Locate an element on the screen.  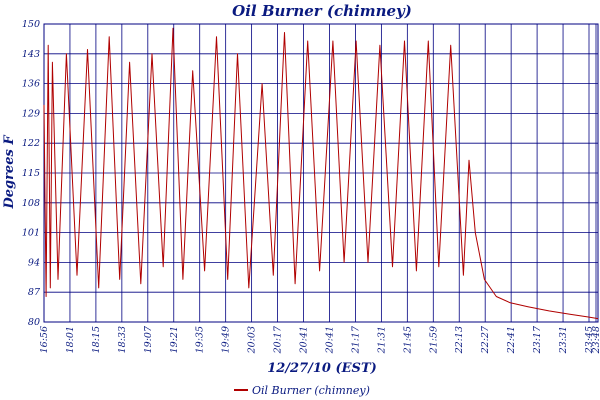
x-tick-label: 22:13 is located at coordinates (459, 340).